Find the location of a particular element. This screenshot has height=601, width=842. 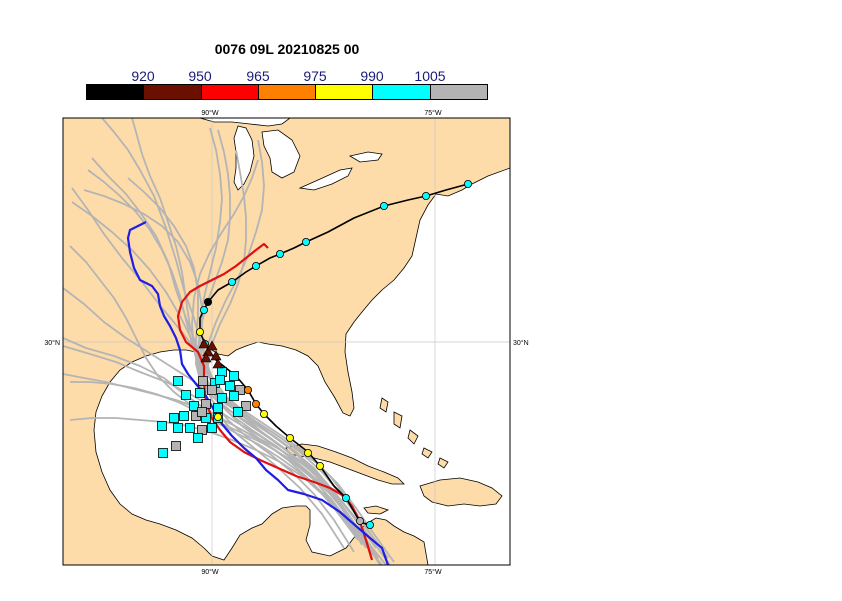

left-tick-label: 30°N is located at coordinates (52, 343).